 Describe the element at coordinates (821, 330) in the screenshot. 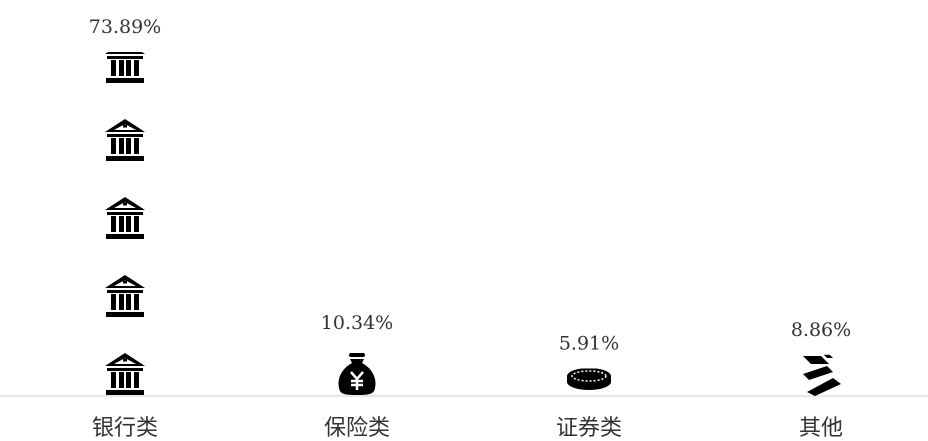

I see `value-label: 8.86%` at that location.